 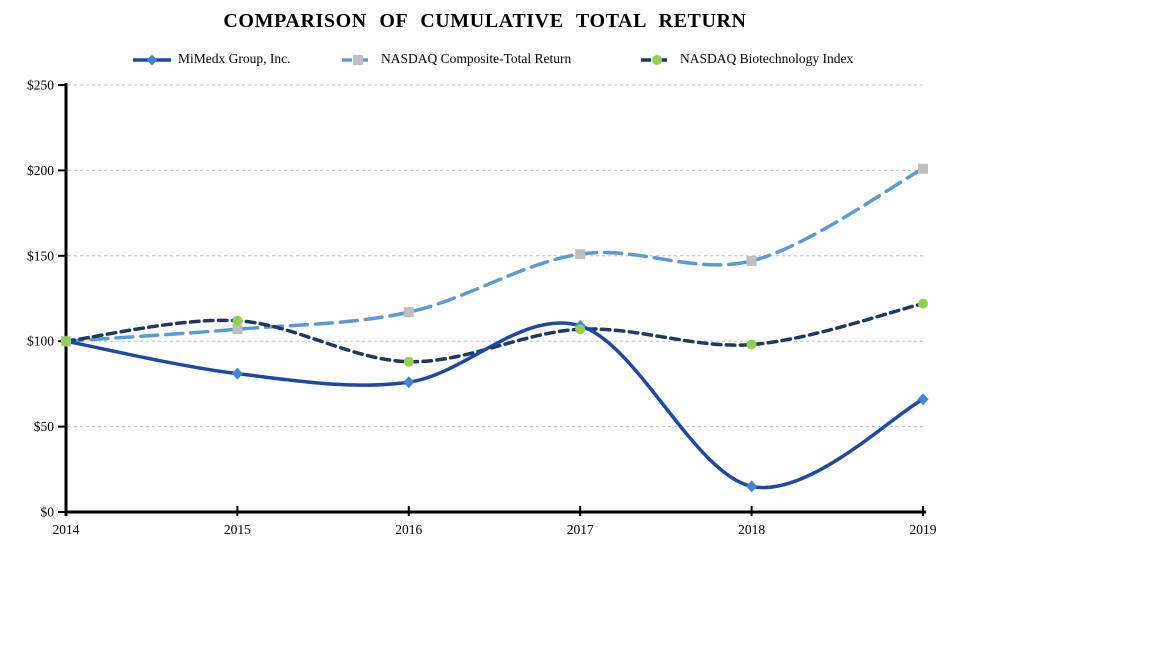 What do you see at coordinates (751, 529) in the screenshot?
I see `x-axis-label: 2018` at bounding box center [751, 529].